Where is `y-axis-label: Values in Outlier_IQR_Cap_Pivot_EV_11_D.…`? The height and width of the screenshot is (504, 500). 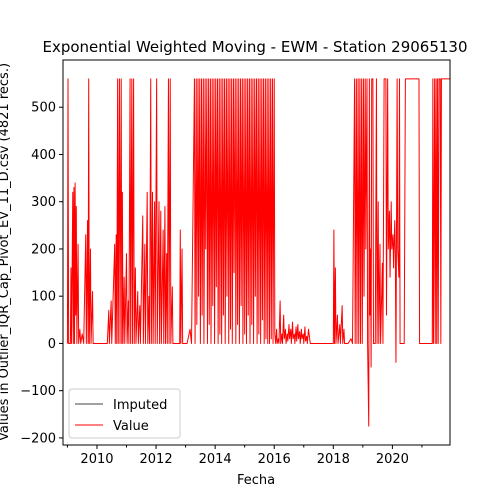 y-axis-label: Values in Outlier_IQR_Cap_Pivot_EV_11_D.… is located at coordinates (6, 252).